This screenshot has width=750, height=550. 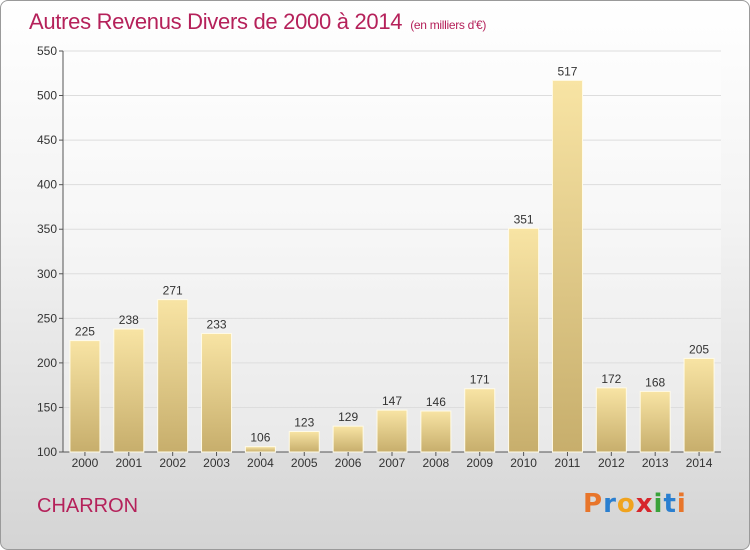 I want to click on logo-letter: t, so click(x=670, y=504).